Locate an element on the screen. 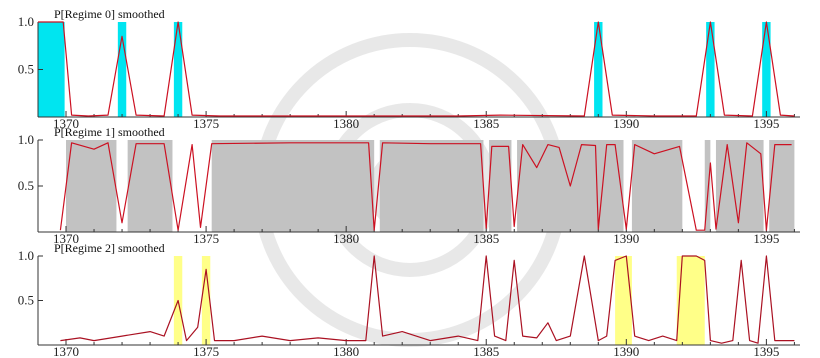 The width and height of the screenshot is (820, 358). panel-title: P[Regime 1] smoothed is located at coordinates (109, 132).